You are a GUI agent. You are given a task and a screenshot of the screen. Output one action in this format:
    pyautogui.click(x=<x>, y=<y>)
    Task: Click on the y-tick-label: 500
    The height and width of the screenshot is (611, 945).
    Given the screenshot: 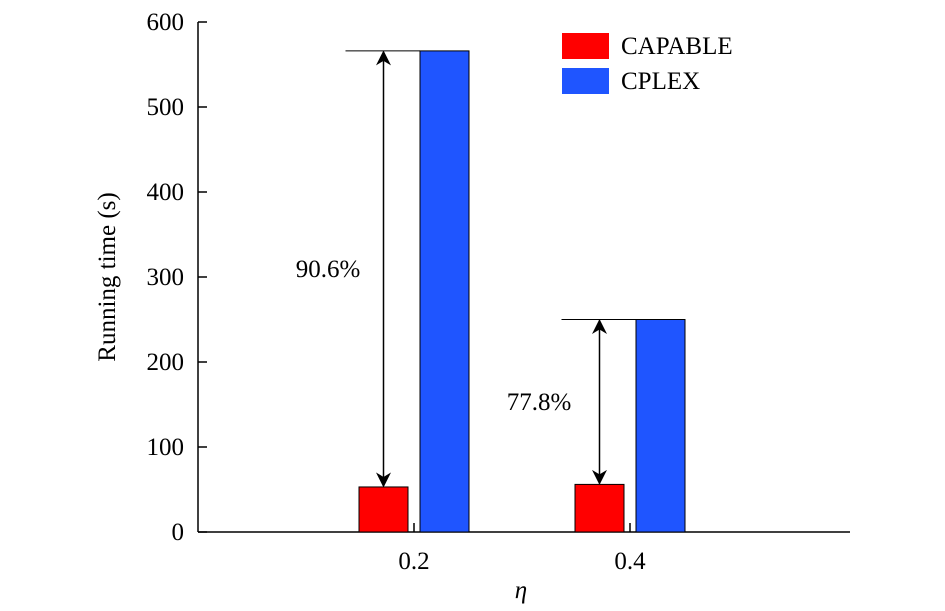 What is the action you would take?
    pyautogui.click(x=166, y=107)
    